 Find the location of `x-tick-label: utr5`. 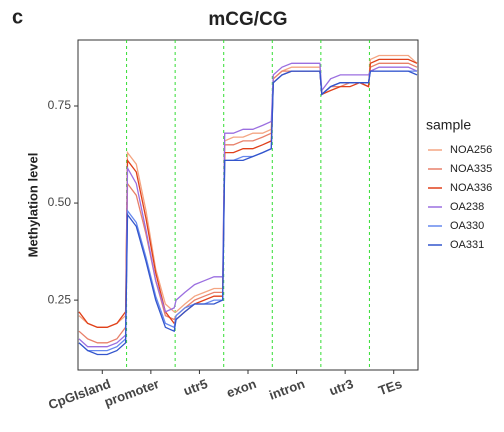

x-tick-label: utr5 is located at coordinates (195, 387).